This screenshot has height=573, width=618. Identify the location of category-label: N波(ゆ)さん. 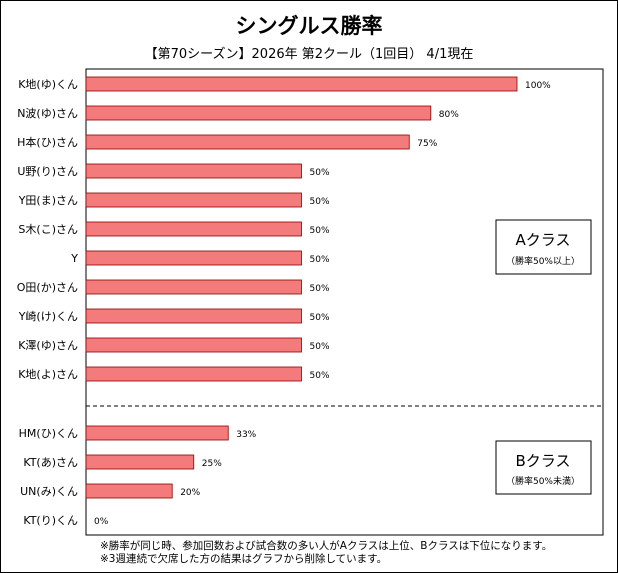
(47, 113).